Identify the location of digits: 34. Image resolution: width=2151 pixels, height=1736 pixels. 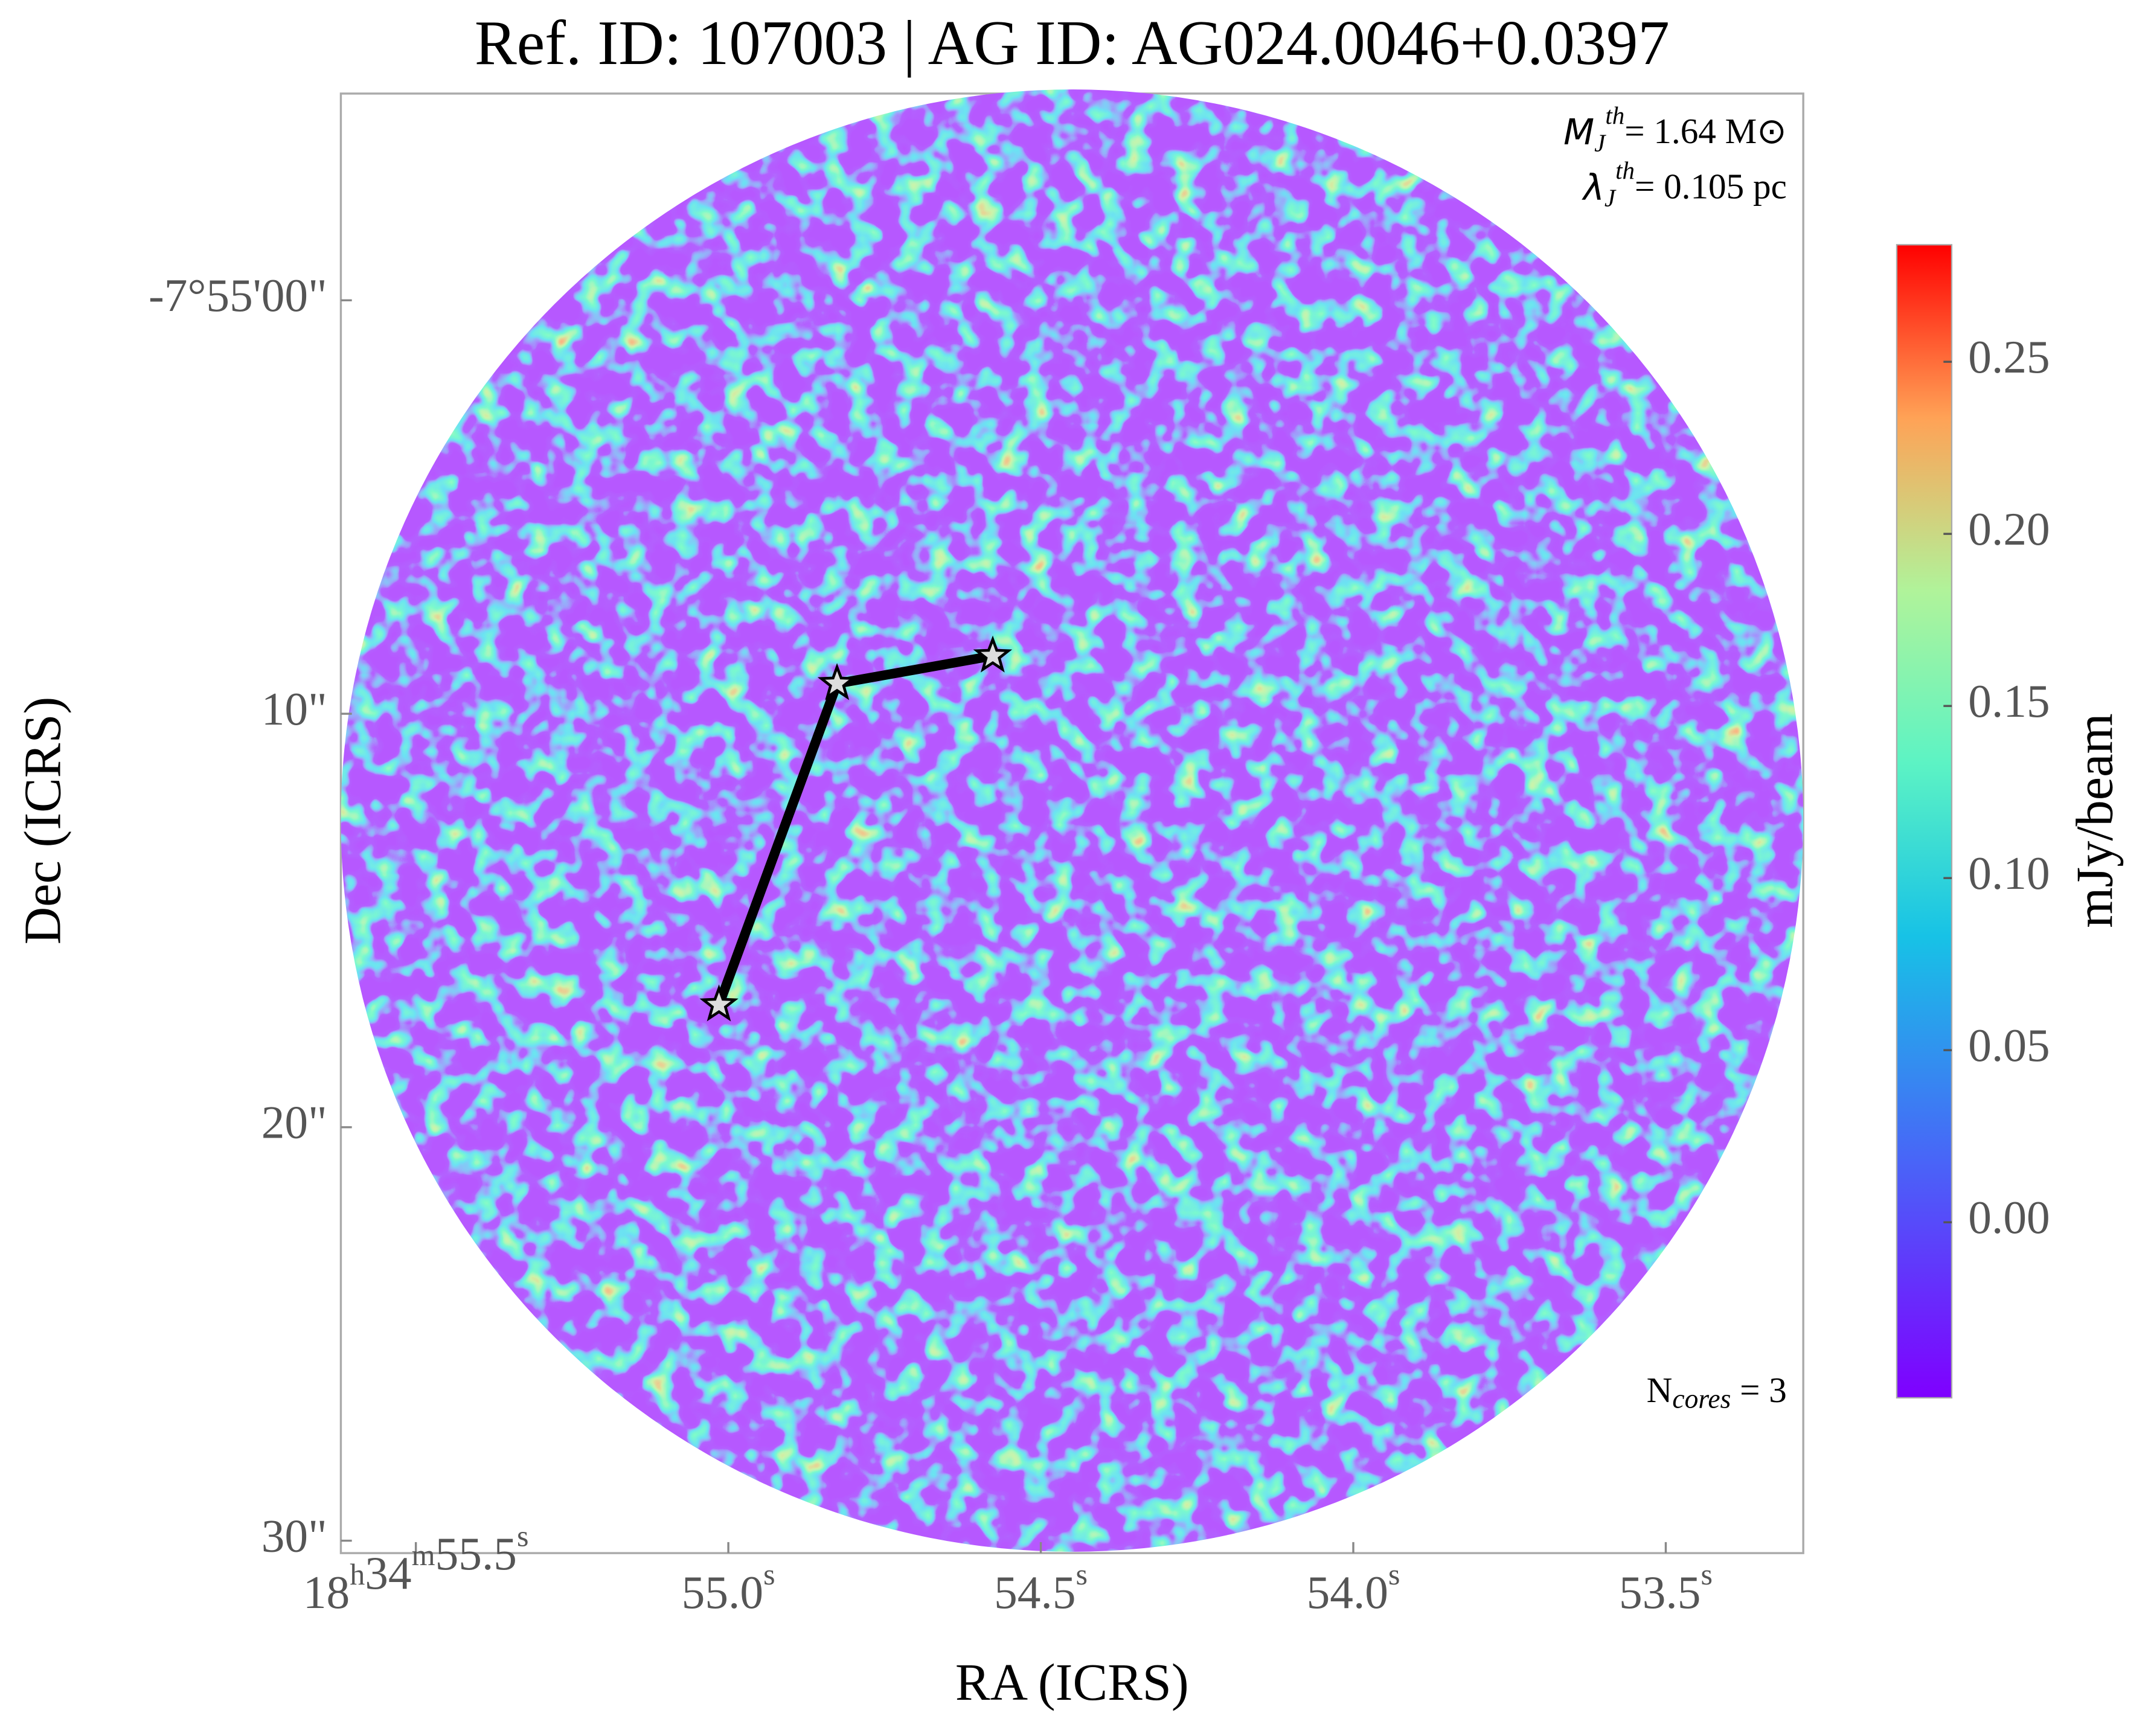
(388, 1573).